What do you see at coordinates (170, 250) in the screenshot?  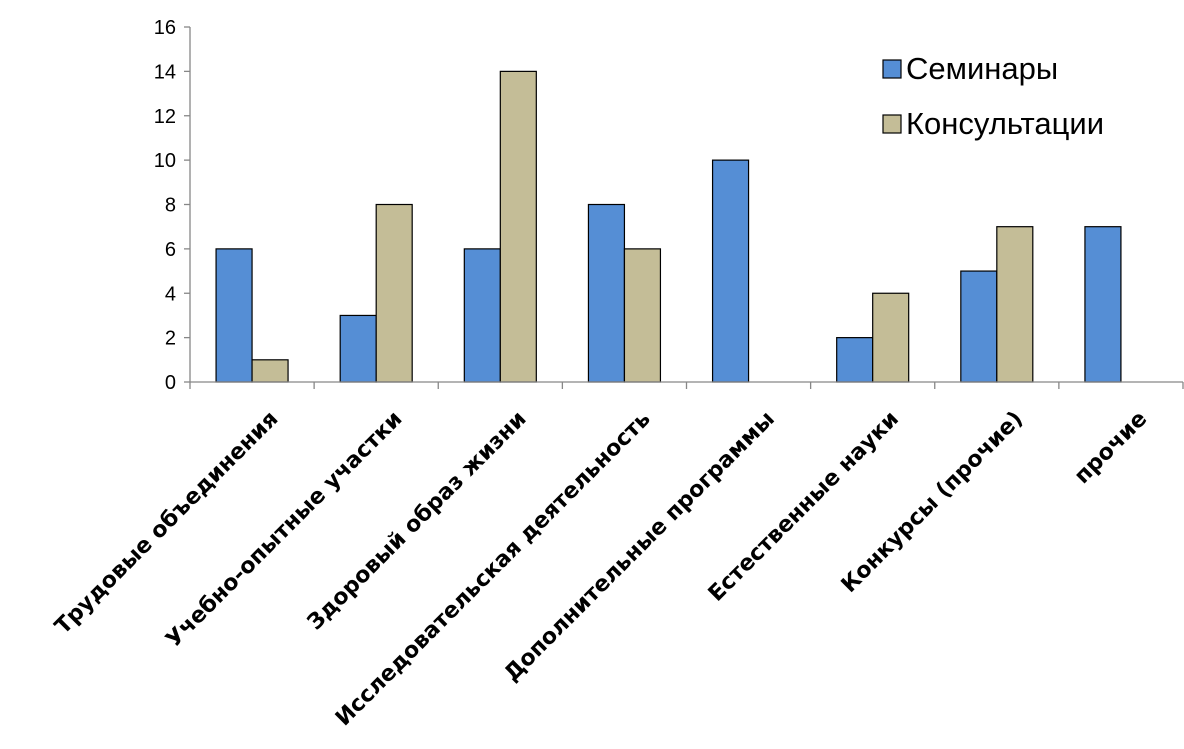 I see `y-tick-label: 6` at bounding box center [170, 250].